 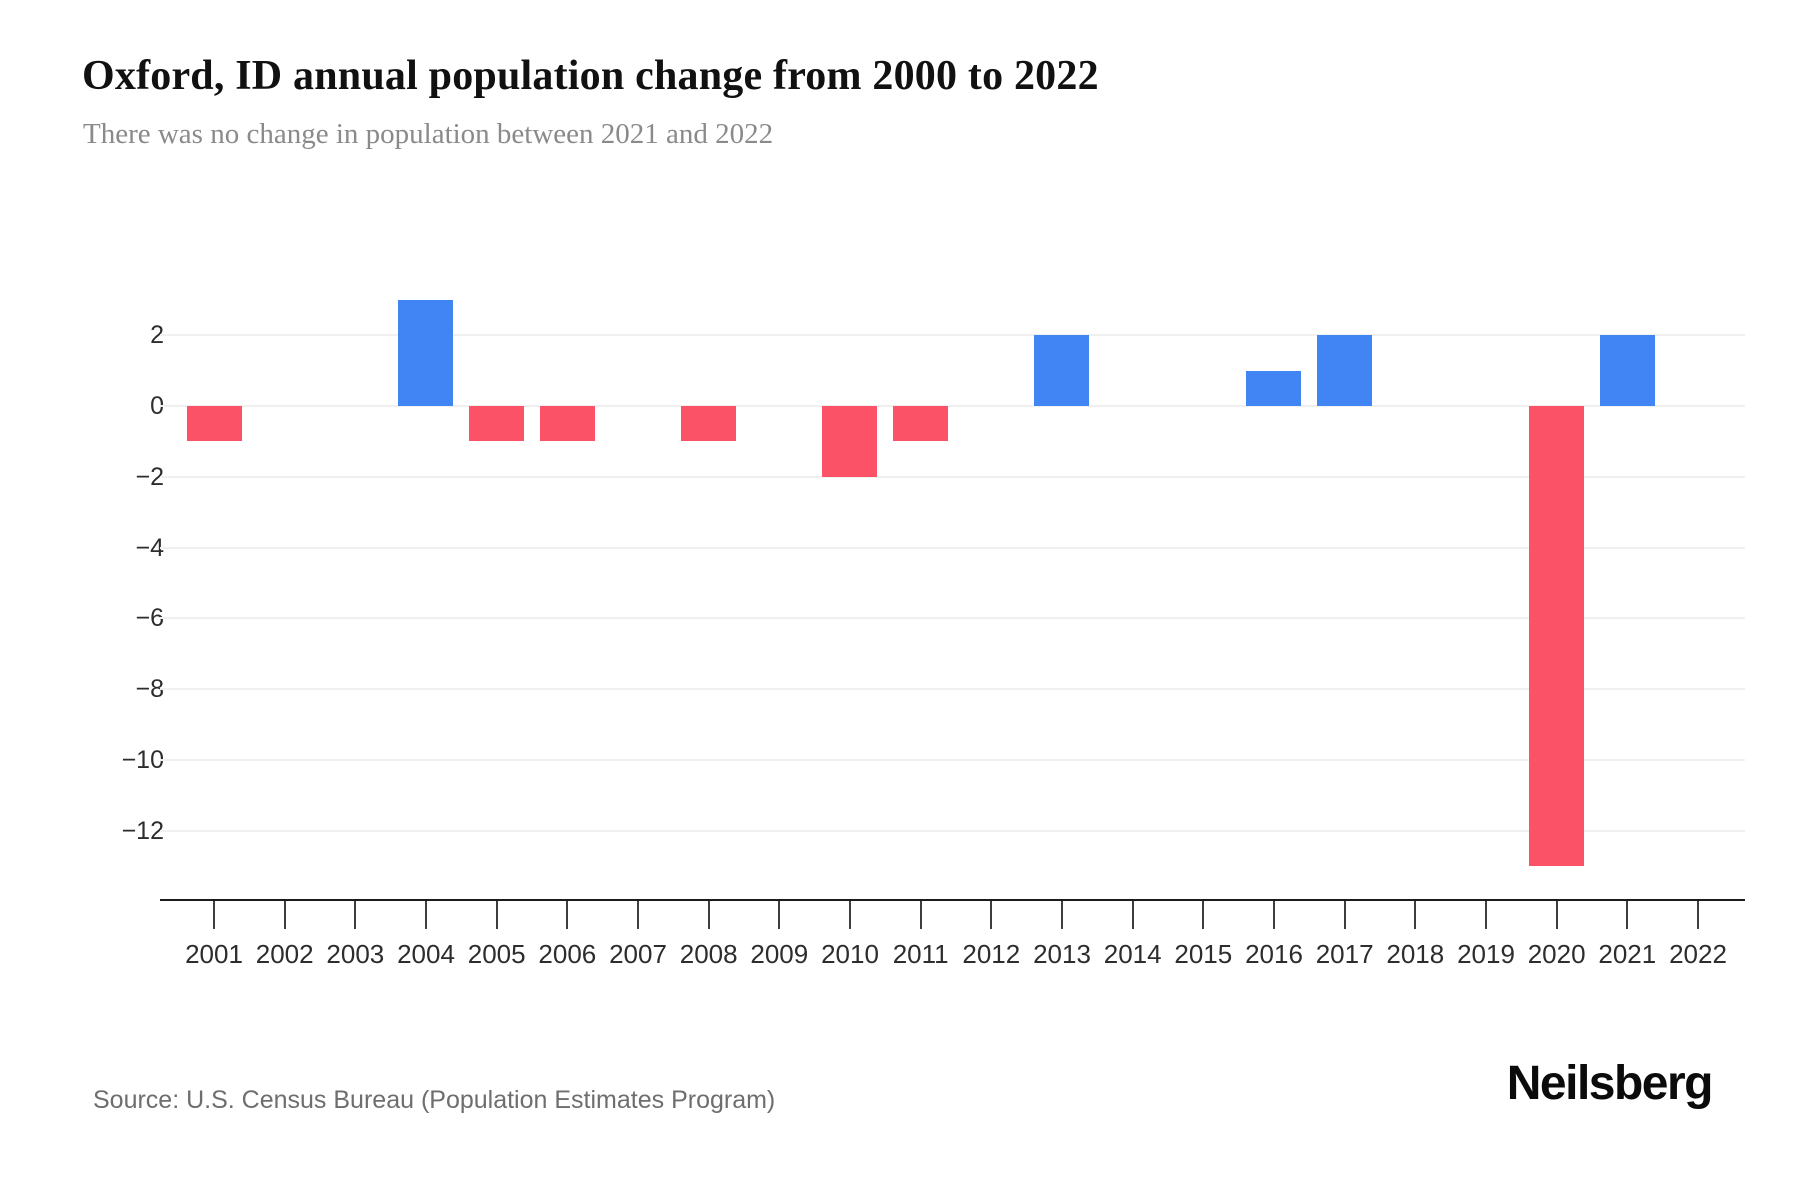 I want to click on y-tick-label--2: −2, so click(x=149, y=476).